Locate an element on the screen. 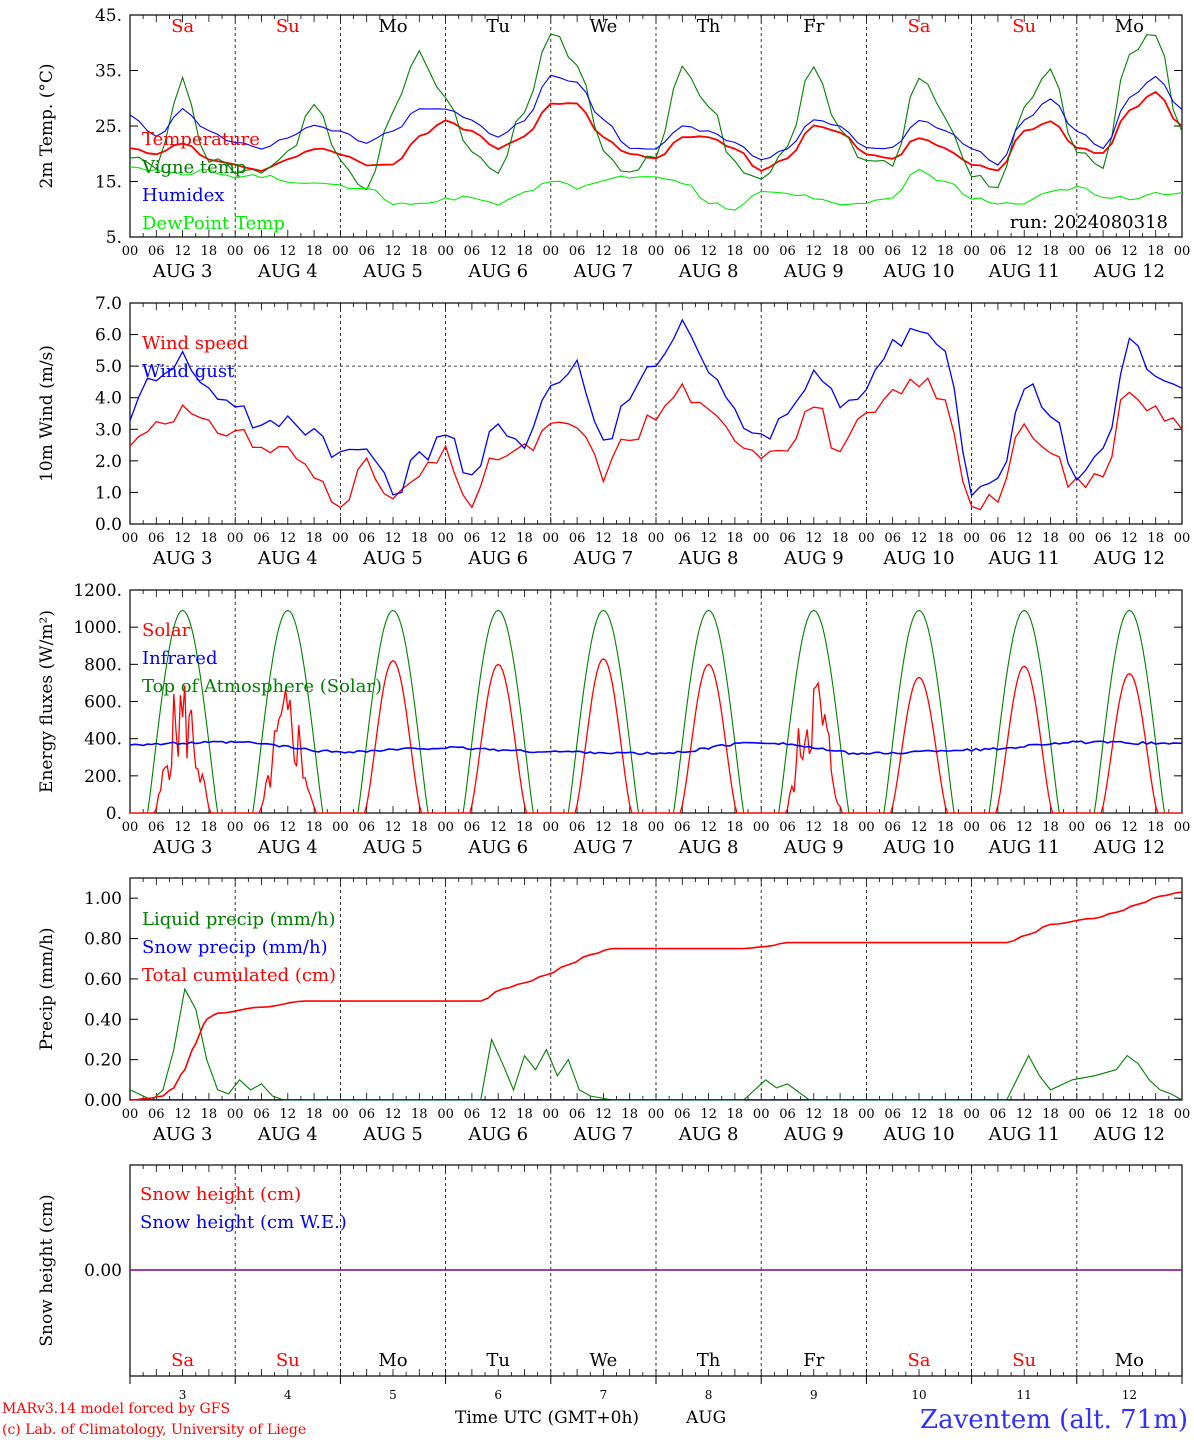 The image size is (1194, 1440). y-tick-label: 6.0 is located at coordinates (108, 336).